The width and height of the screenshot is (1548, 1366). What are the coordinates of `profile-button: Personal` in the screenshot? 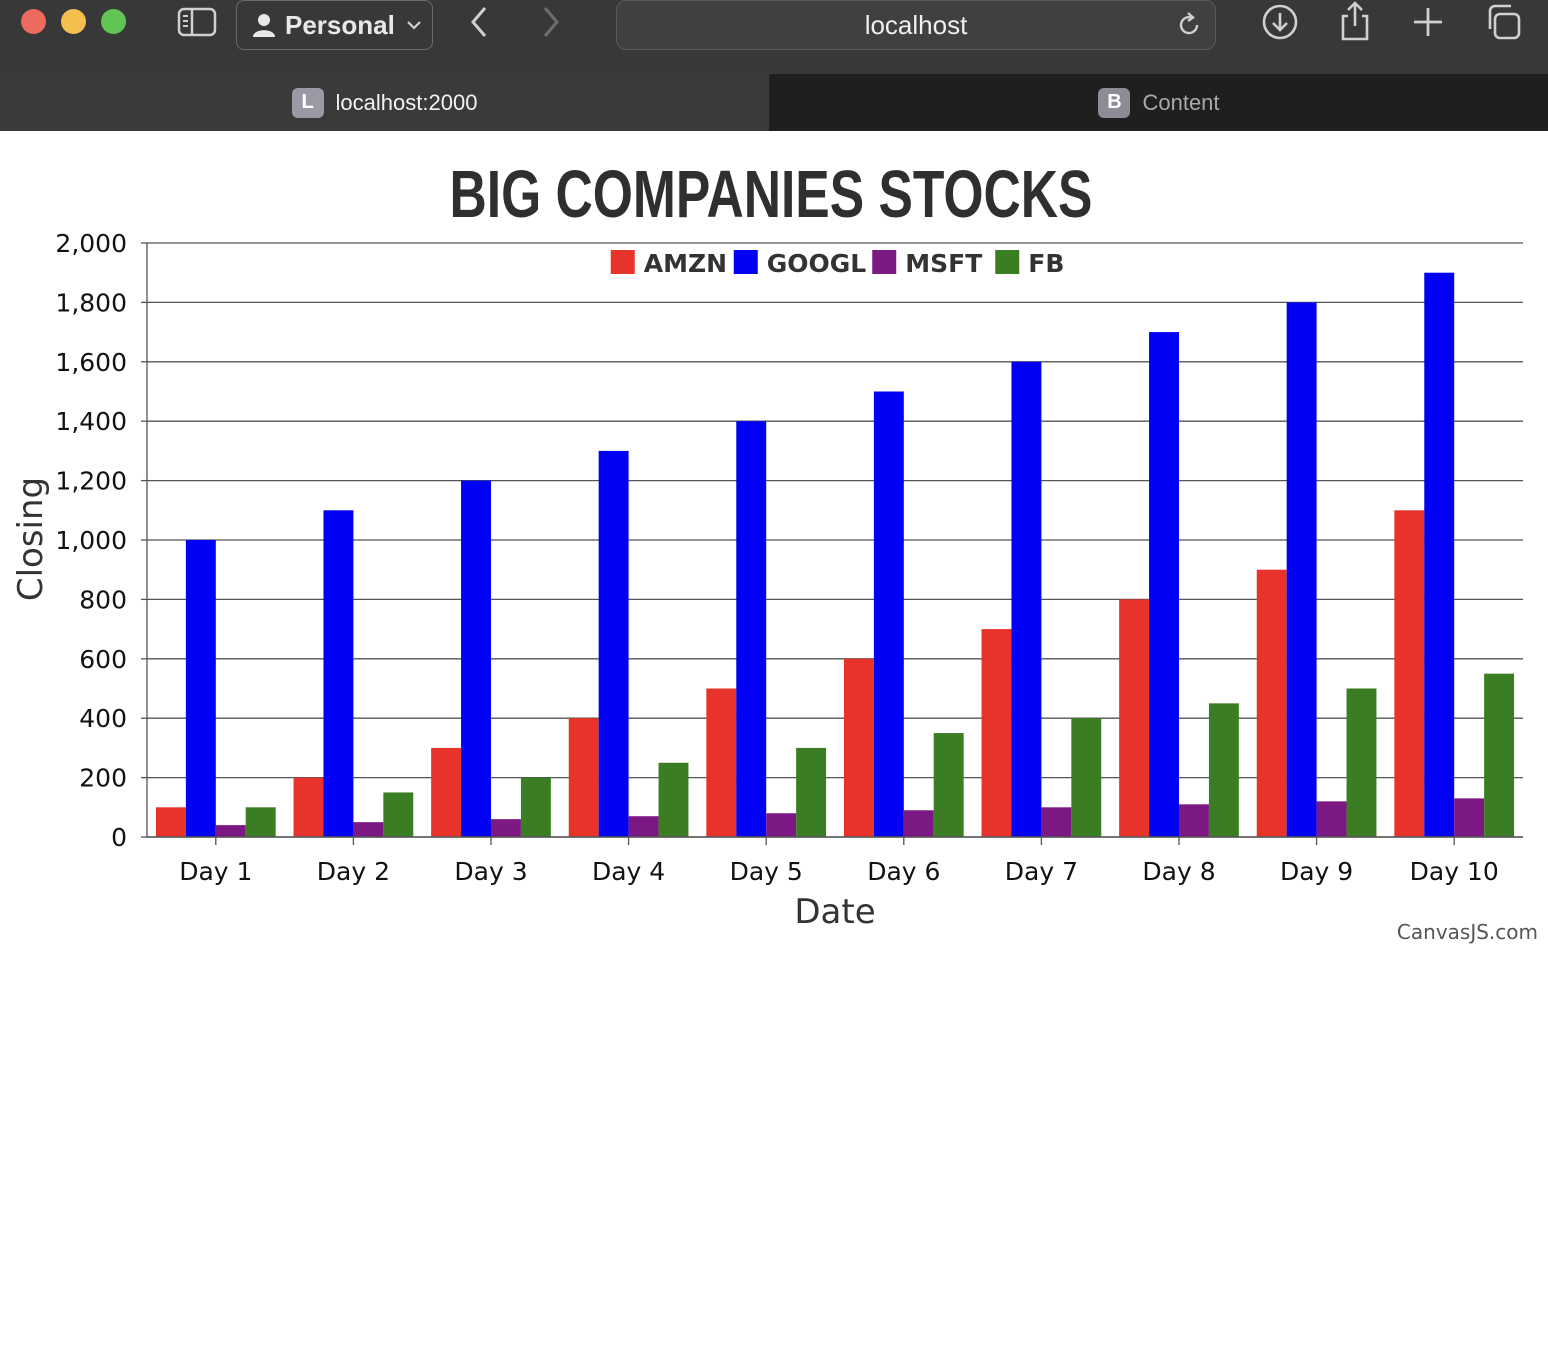 It's located at (334, 25).